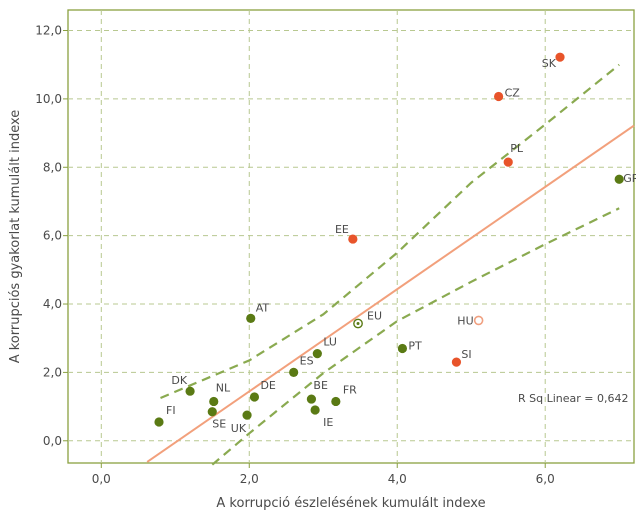 Image resolution: width=636 pixels, height=513 pixels. Describe the element at coordinates (619, 179) in the screenshot. I see `point-gr` at that location.